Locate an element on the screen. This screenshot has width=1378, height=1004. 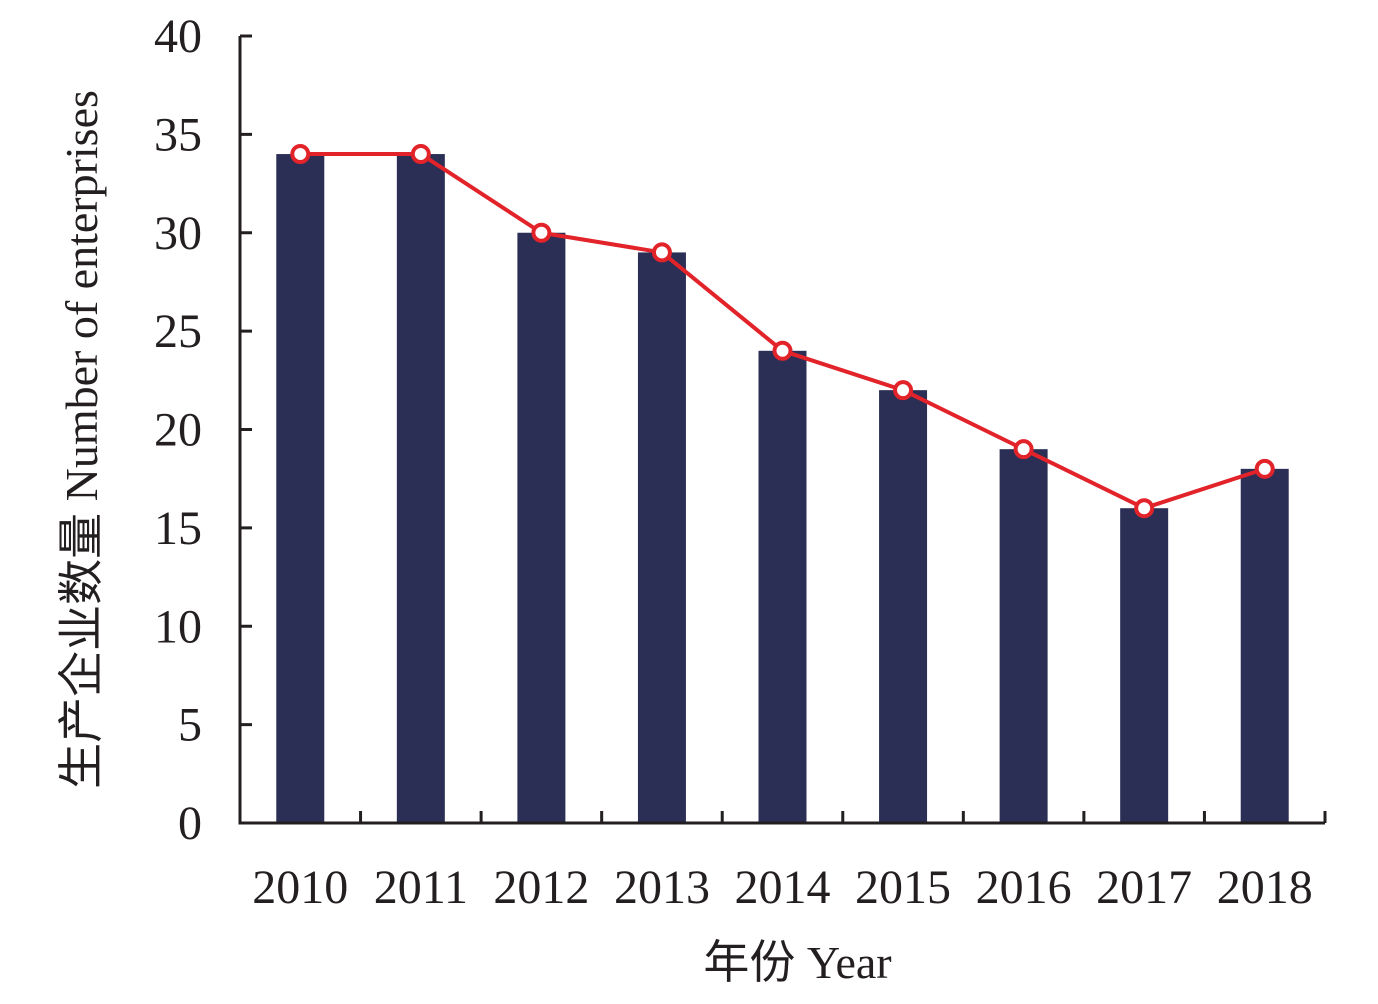
y-tick-label: 35 is located at coordinates (178, 134).